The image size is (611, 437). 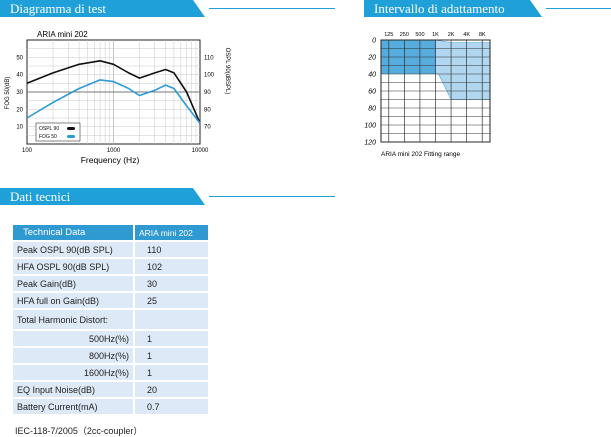 I want to click on range-tick-labels: 125 250 500 1K 2K 4K 8K 0 20 40 60 80 100 120, so click(x=425, y=89).